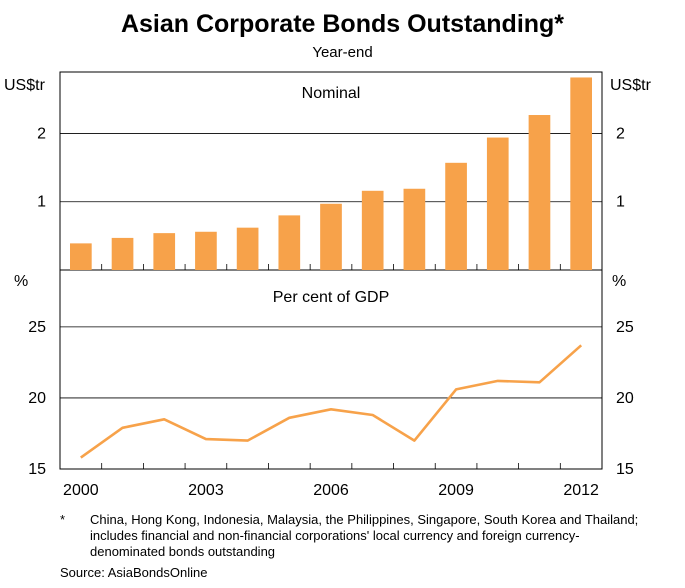  What do you see at coordinates (456, 490) in the screenshot?
I see `x-tick-label: 2009` at bounding box center [456, 490].